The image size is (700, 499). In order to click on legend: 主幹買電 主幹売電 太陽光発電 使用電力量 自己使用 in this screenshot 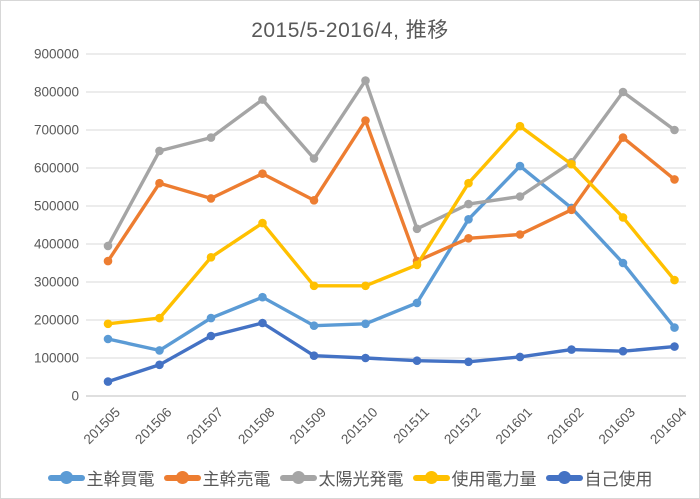, I will do `click(350, 477)`.